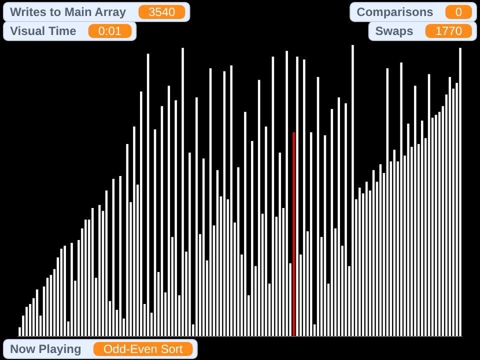 The height and width of the screenshot is (360, 480). I want to click on text: 0, so click(458, 12).